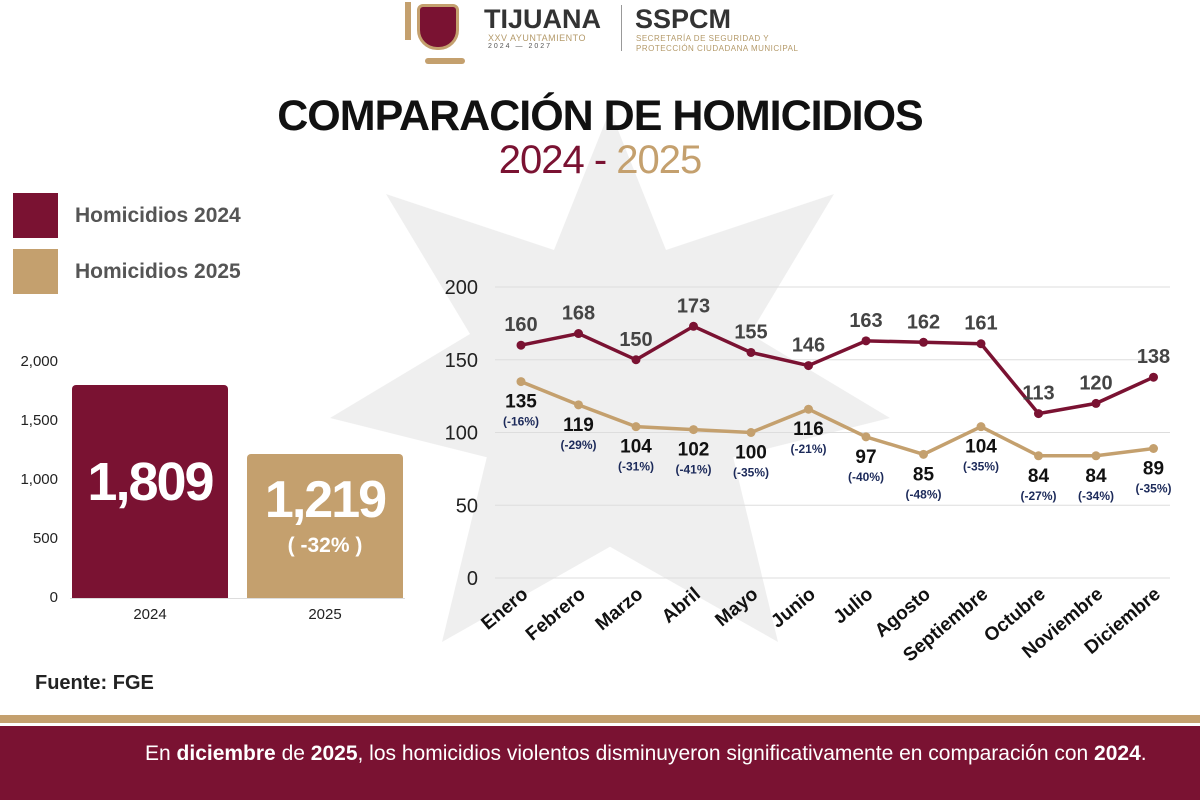  I want to click on legend-label-2025: Homicidios 2025, so click(158, 271).